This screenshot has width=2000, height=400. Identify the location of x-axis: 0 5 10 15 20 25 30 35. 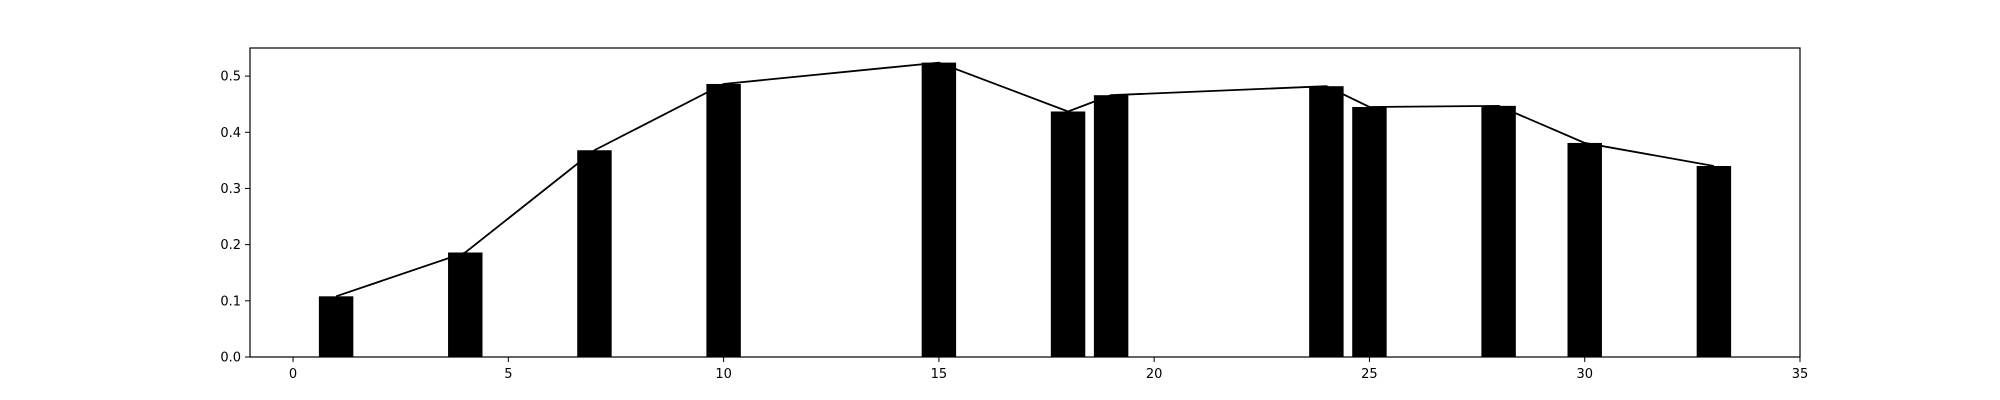
(1048, 369).